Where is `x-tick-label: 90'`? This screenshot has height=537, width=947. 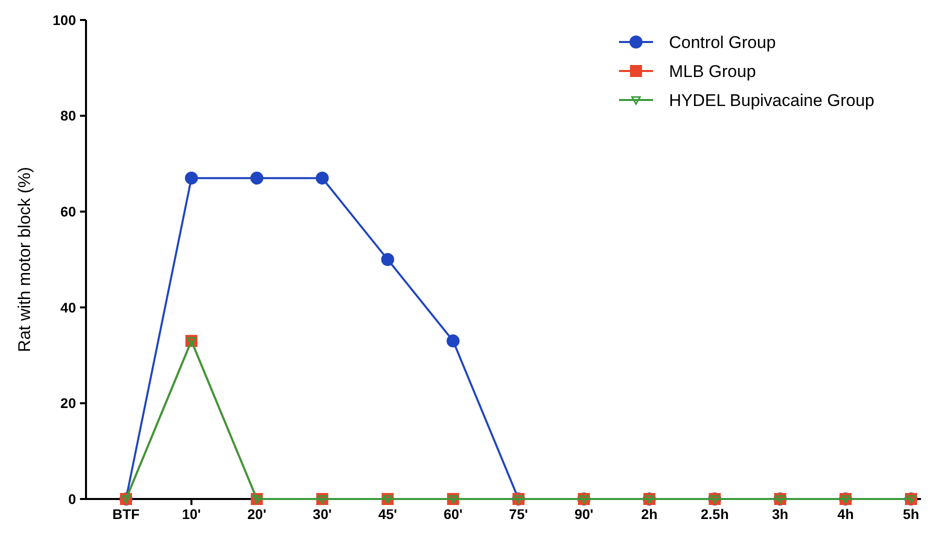
x-tick-label: 90' is located at coordinates (584, 514).